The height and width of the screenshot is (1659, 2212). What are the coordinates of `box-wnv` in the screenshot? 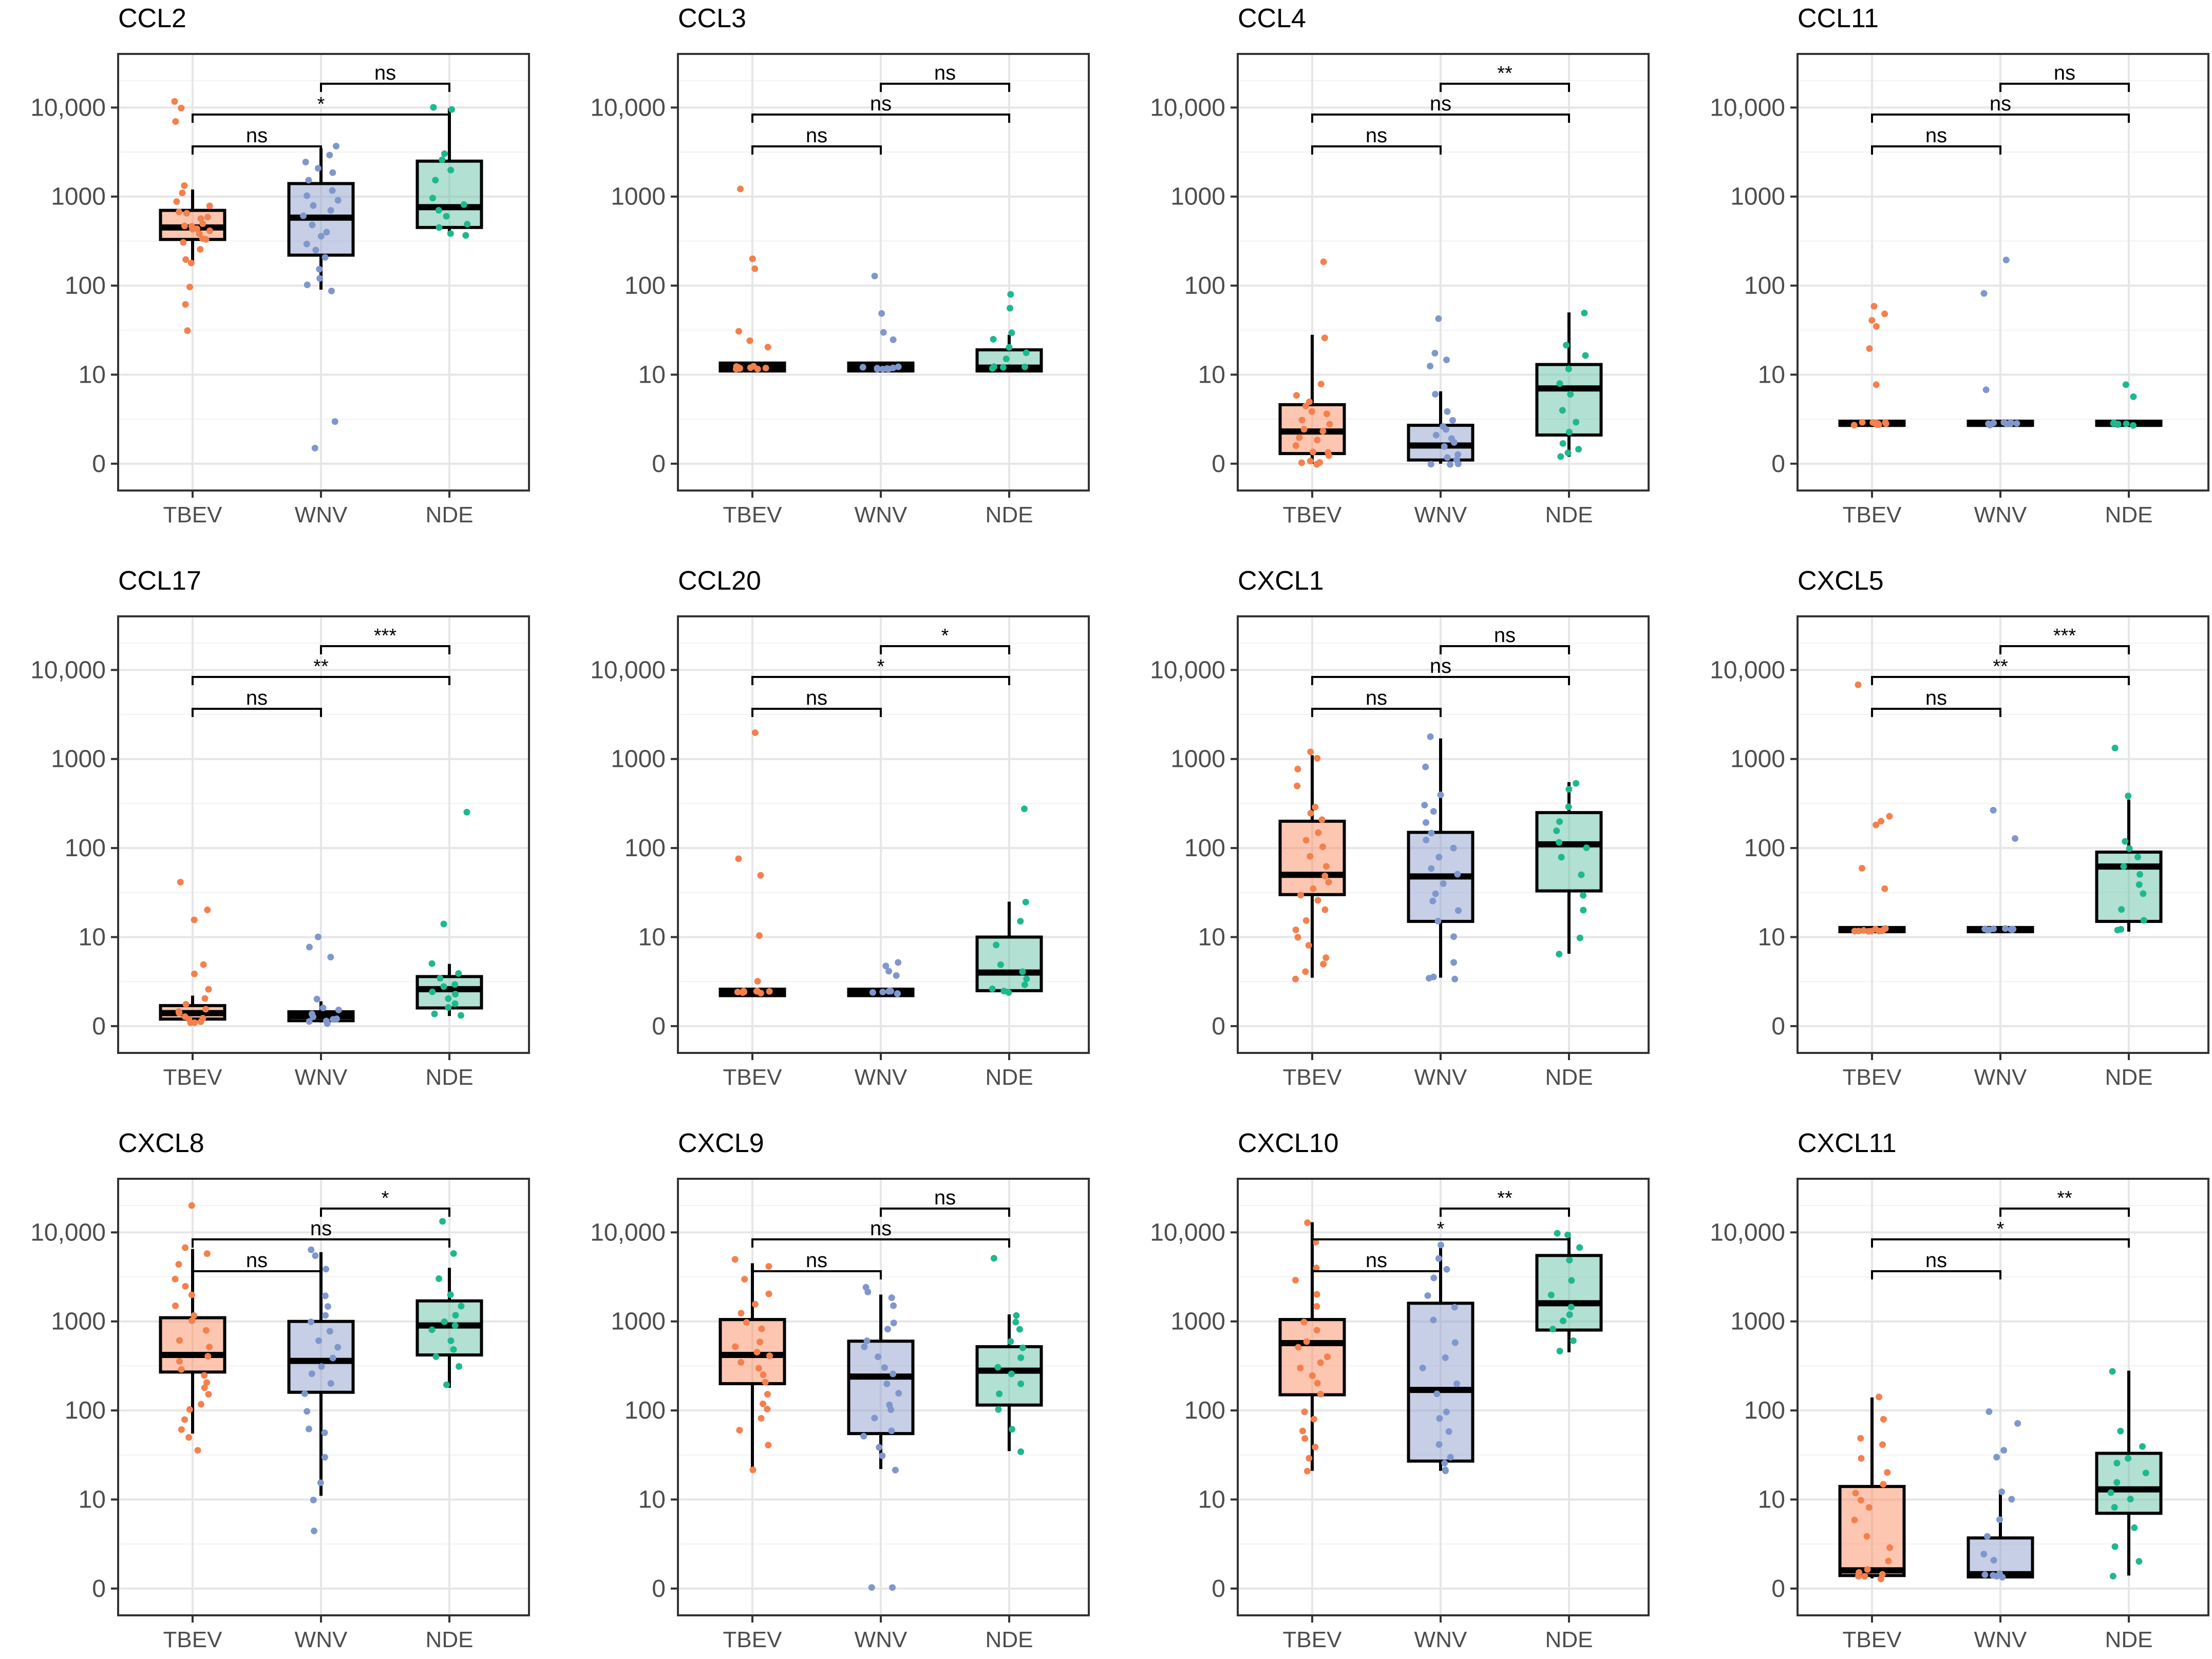 It's located at (2000, 1557).